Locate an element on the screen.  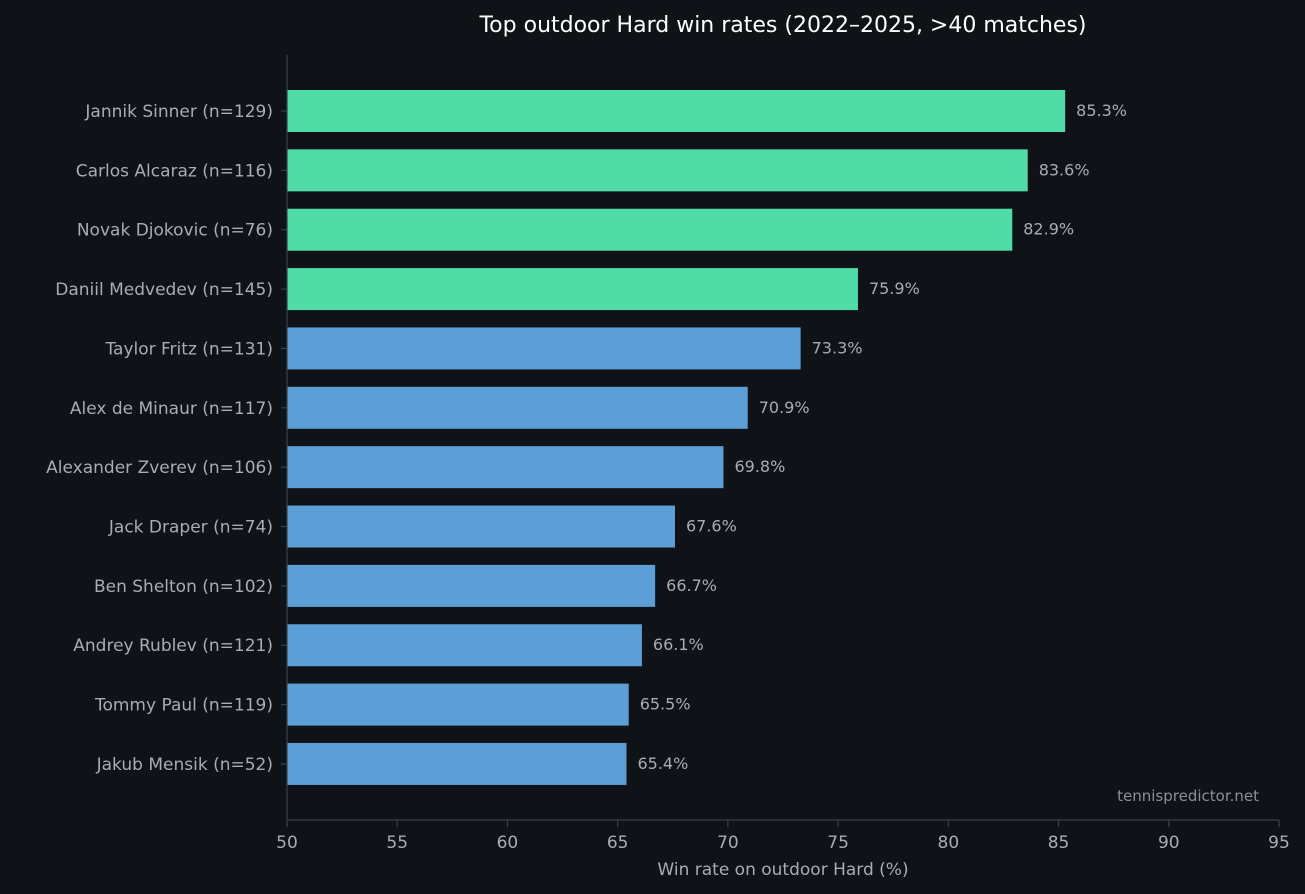
x-tick-label: 50 is located at coordinates (287, 843).